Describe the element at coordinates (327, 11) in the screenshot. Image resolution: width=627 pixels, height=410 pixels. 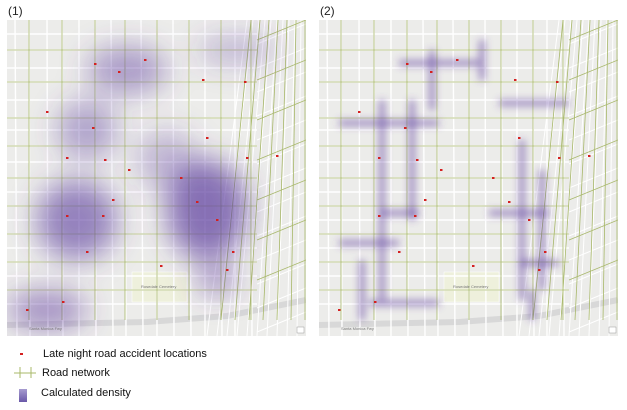
I see `panel-2-label: (2)` at that location.